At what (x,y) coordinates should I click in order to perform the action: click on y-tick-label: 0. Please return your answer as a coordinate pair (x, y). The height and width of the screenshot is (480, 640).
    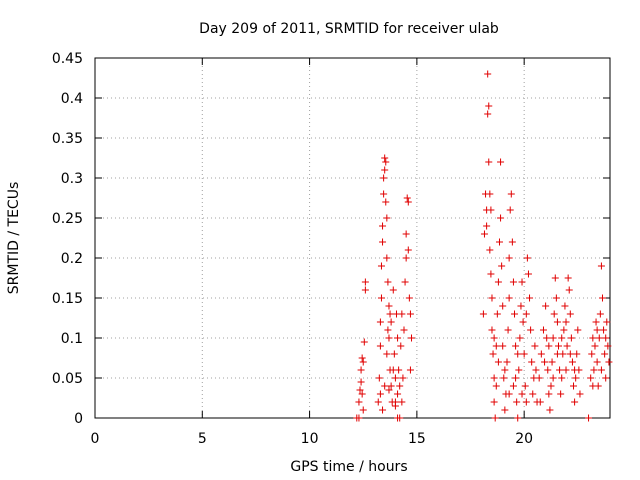
    Looking at the image, I should click on (78, 419).